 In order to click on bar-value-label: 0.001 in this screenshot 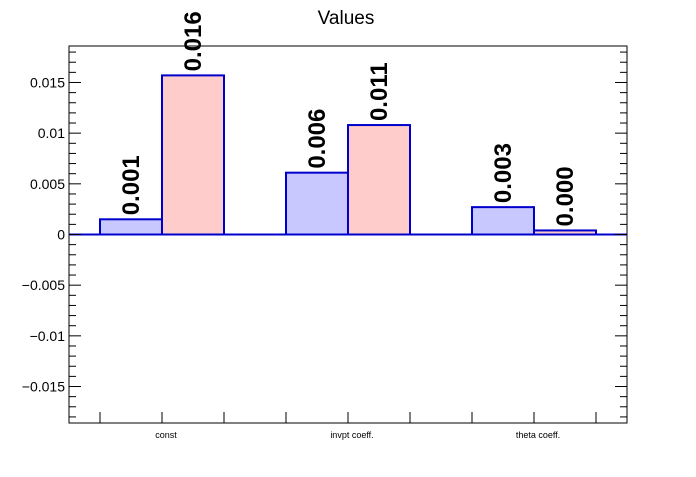, I will do `click(131, 185)`.